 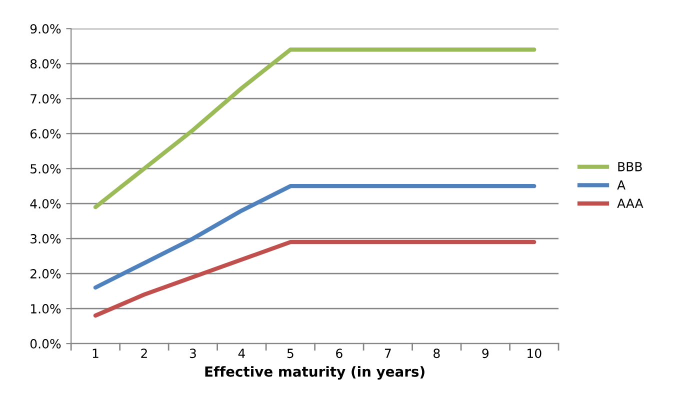 What do you see at coordinates (339, 353) in the screenshot?
I see `x-tick-label: 6` at bounding box center [339, 353].